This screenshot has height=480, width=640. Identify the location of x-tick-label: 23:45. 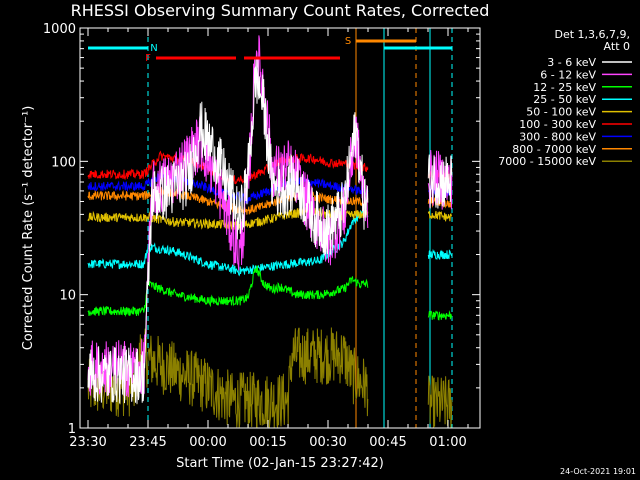
(147, 442).